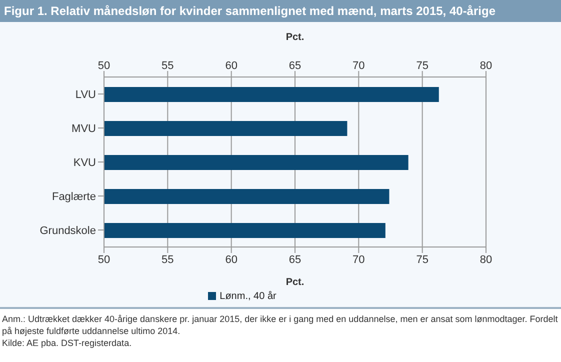 The height and width of the screenshot is (362, 561). I want to click on y-tick-label: Grundskole, so click(68, 230).